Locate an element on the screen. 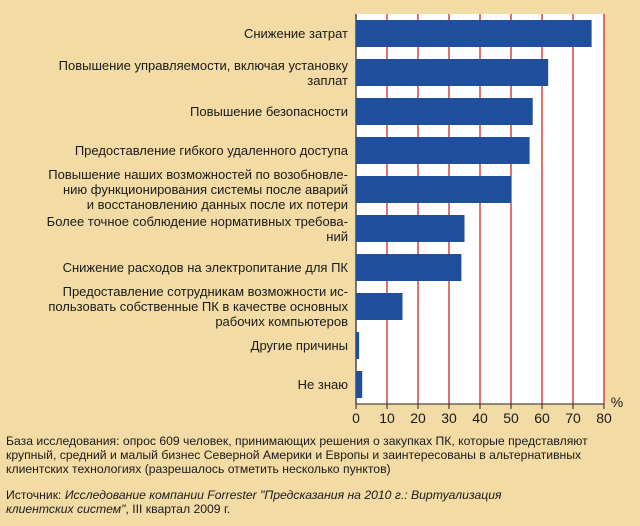 The image size is (640, 526). category-label: Снижение затрат is located at coordinates (295, 33).